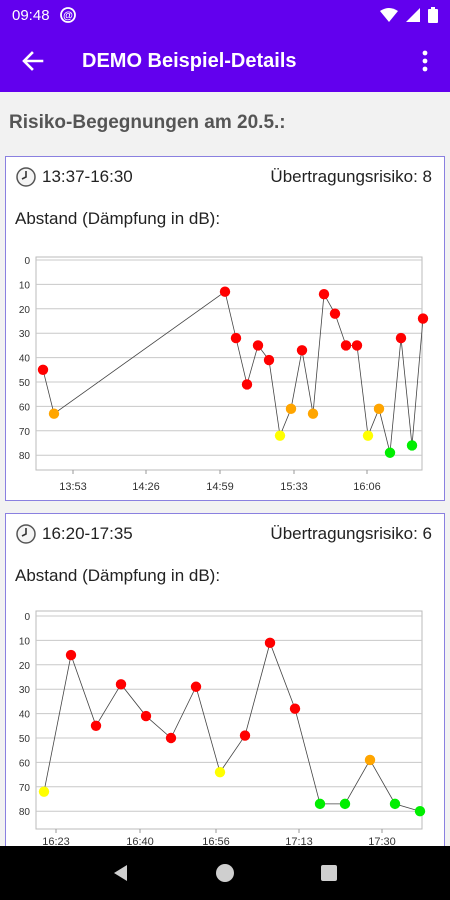 This screenshot has height=900, width=450. Describe the element at coordinates (294, 487) in the screenshot. I see `x-tick-label: 15:33` at that location.